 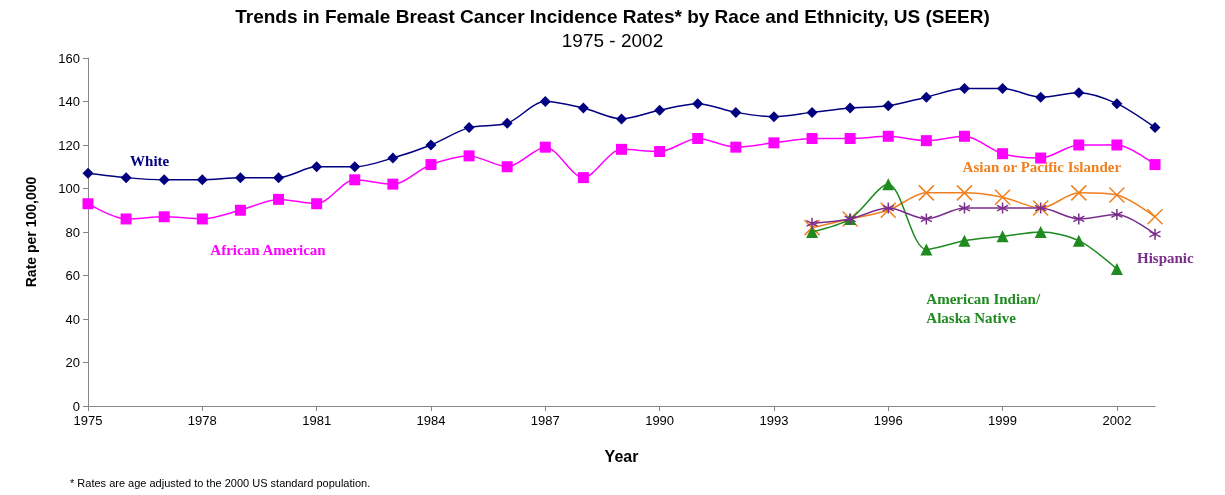 What do you see at coordinates (317, 420) in the screenshot?
I see `x-tick-label: 1981` at bounding box center [317, 420].